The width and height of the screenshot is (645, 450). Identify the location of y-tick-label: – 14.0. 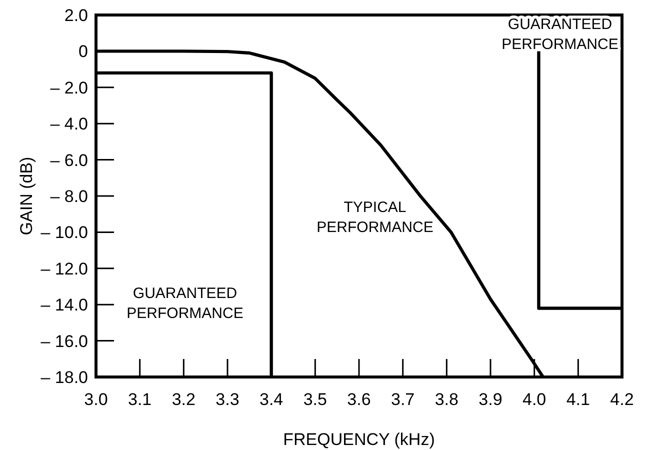
(64, 305).